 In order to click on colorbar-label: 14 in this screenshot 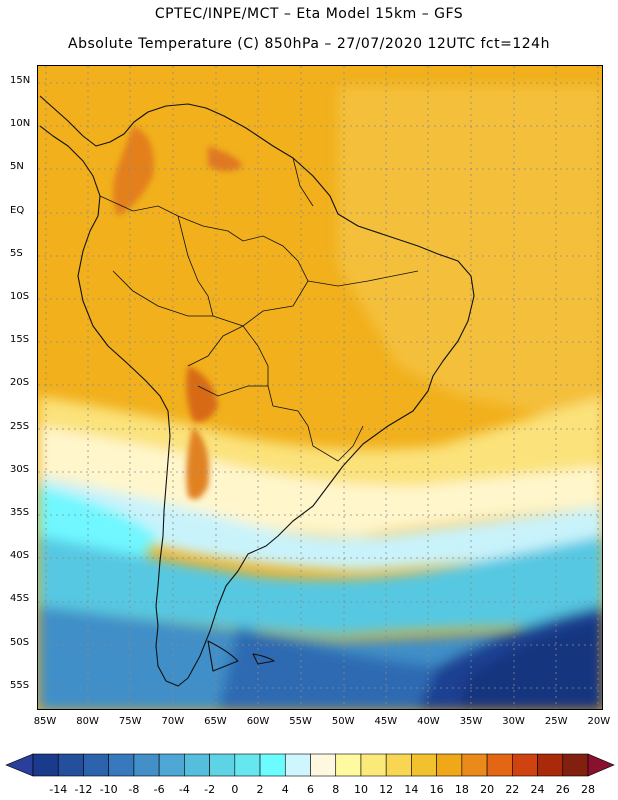, I will do `click(411, 789)`.